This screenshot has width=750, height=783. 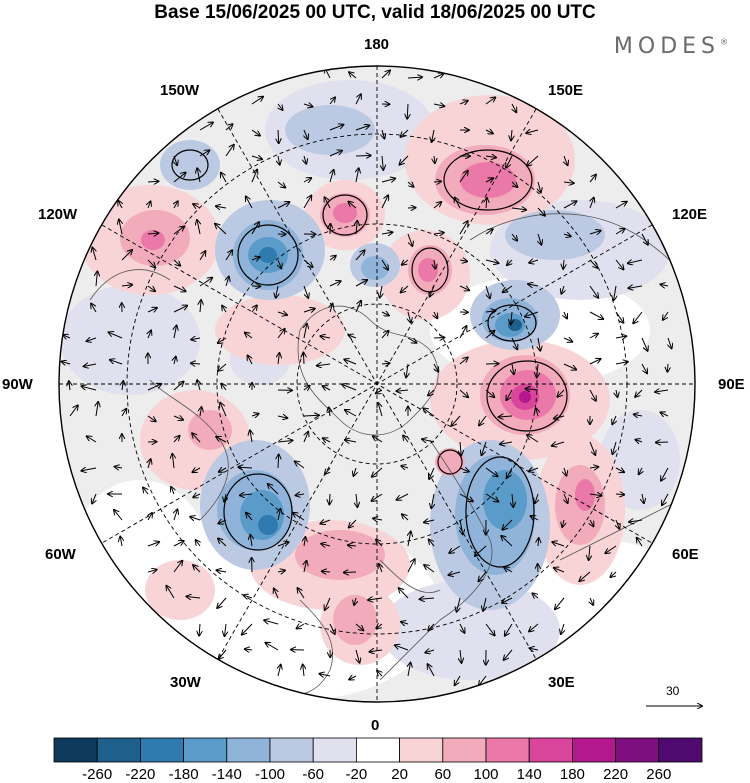 What do you see at coordinates (60, 554) in the screenshot?
I see `label-60w: 60W` at bounding box center [60, 554].